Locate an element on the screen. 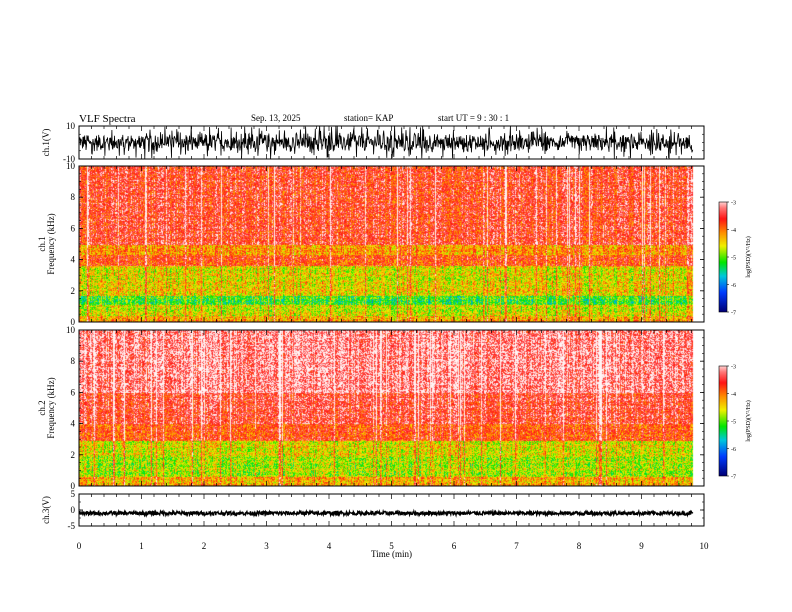  station-label: station= KAP is located at coordinates (369, 118).